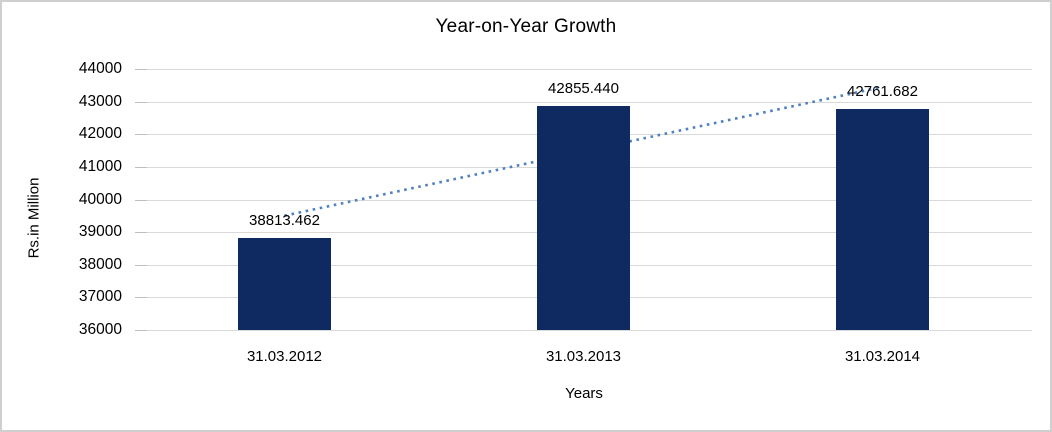  I want to click on x-axis-title: Years, so click(584, 393).